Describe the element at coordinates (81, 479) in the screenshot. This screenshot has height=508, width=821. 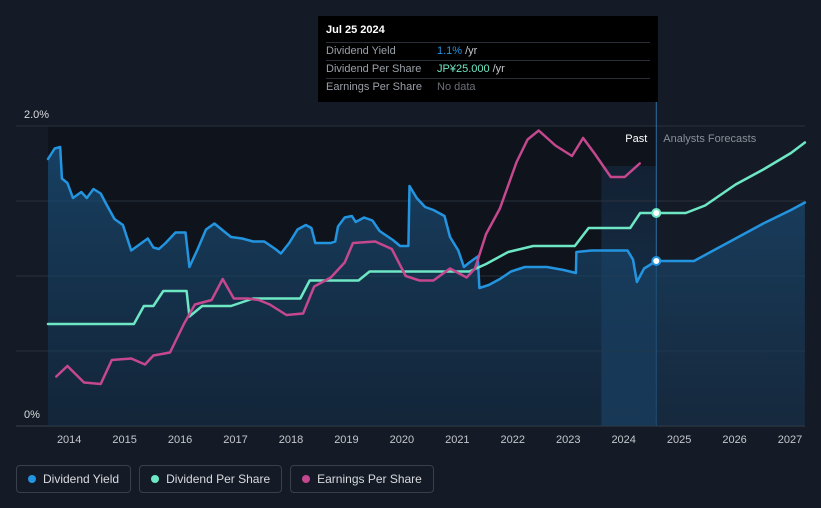
I see `legend-label: Dividend Yield` at that location.